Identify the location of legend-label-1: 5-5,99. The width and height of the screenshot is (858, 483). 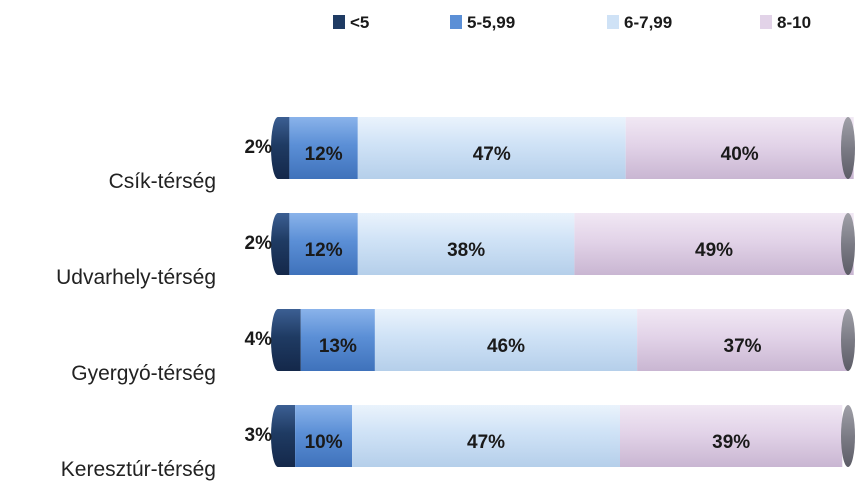
(491, 22).